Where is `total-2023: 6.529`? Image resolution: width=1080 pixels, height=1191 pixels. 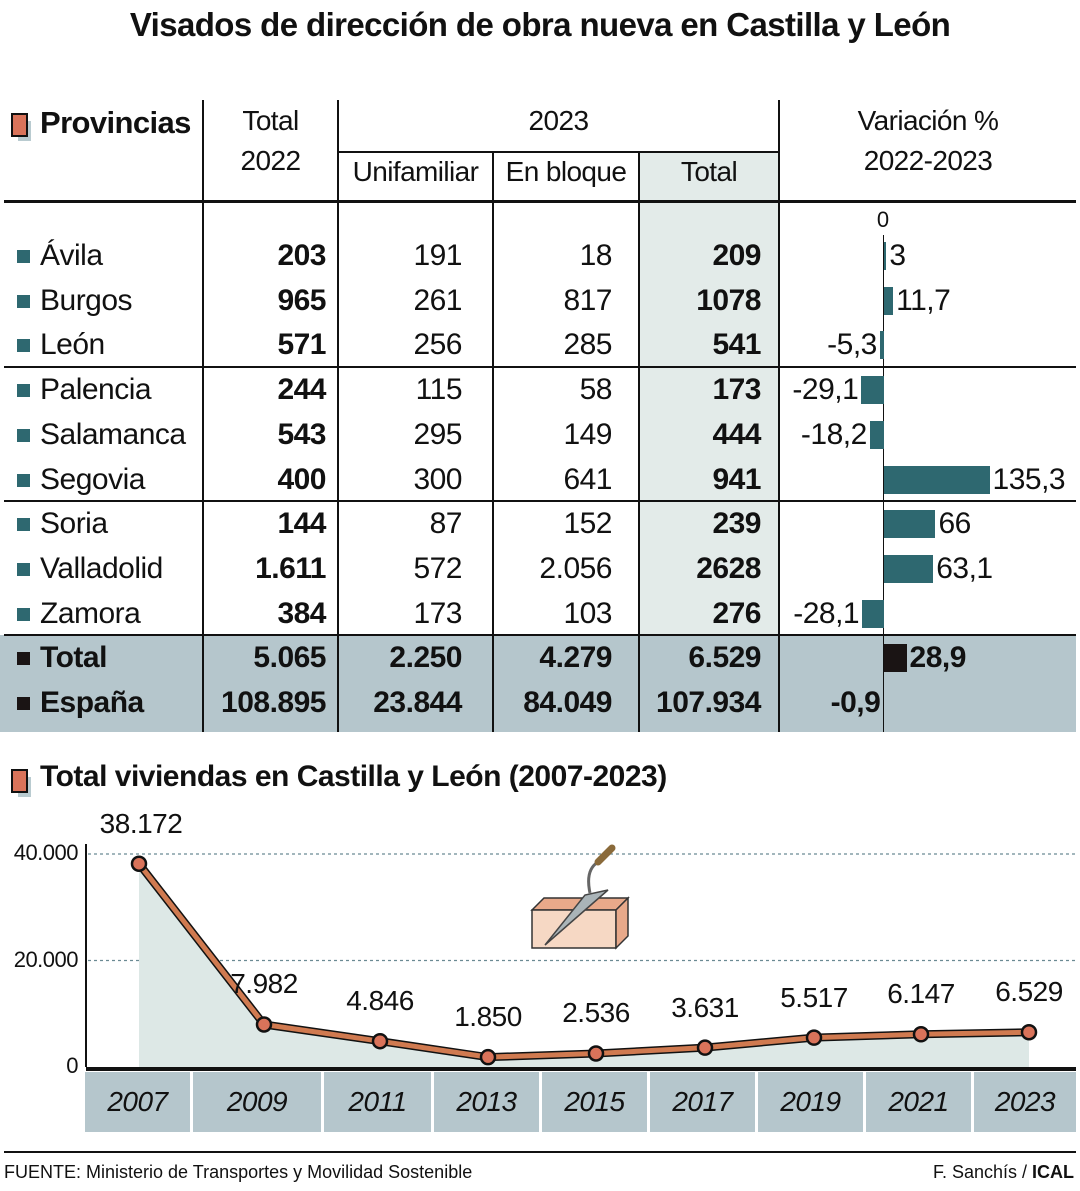
total-2023: 6.529 is located at coordinates (724, 658).